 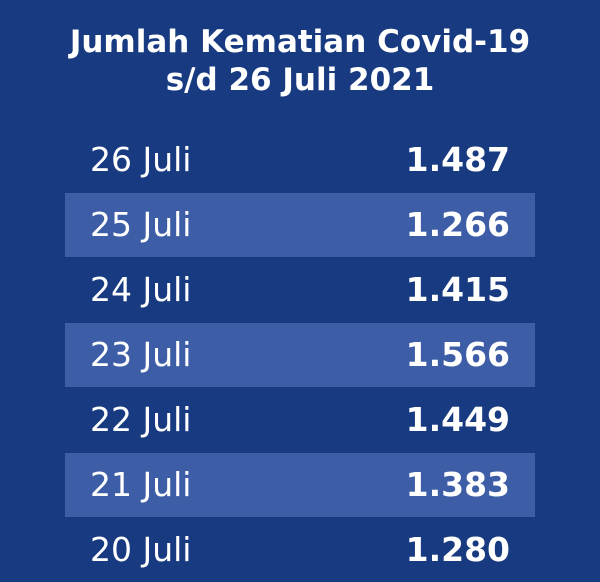 I want to click on date-cell: 22 Juli, so click(x=141, y=419).